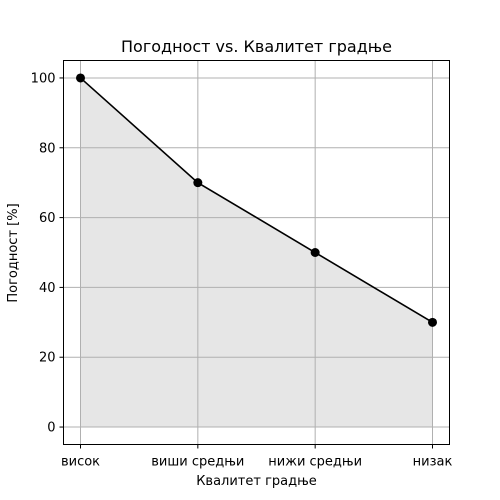  Describe the element at coordinates (257, 457) in the screenshot. I see `x-axis: висок виши средњи нижи средњи низак` at that location.